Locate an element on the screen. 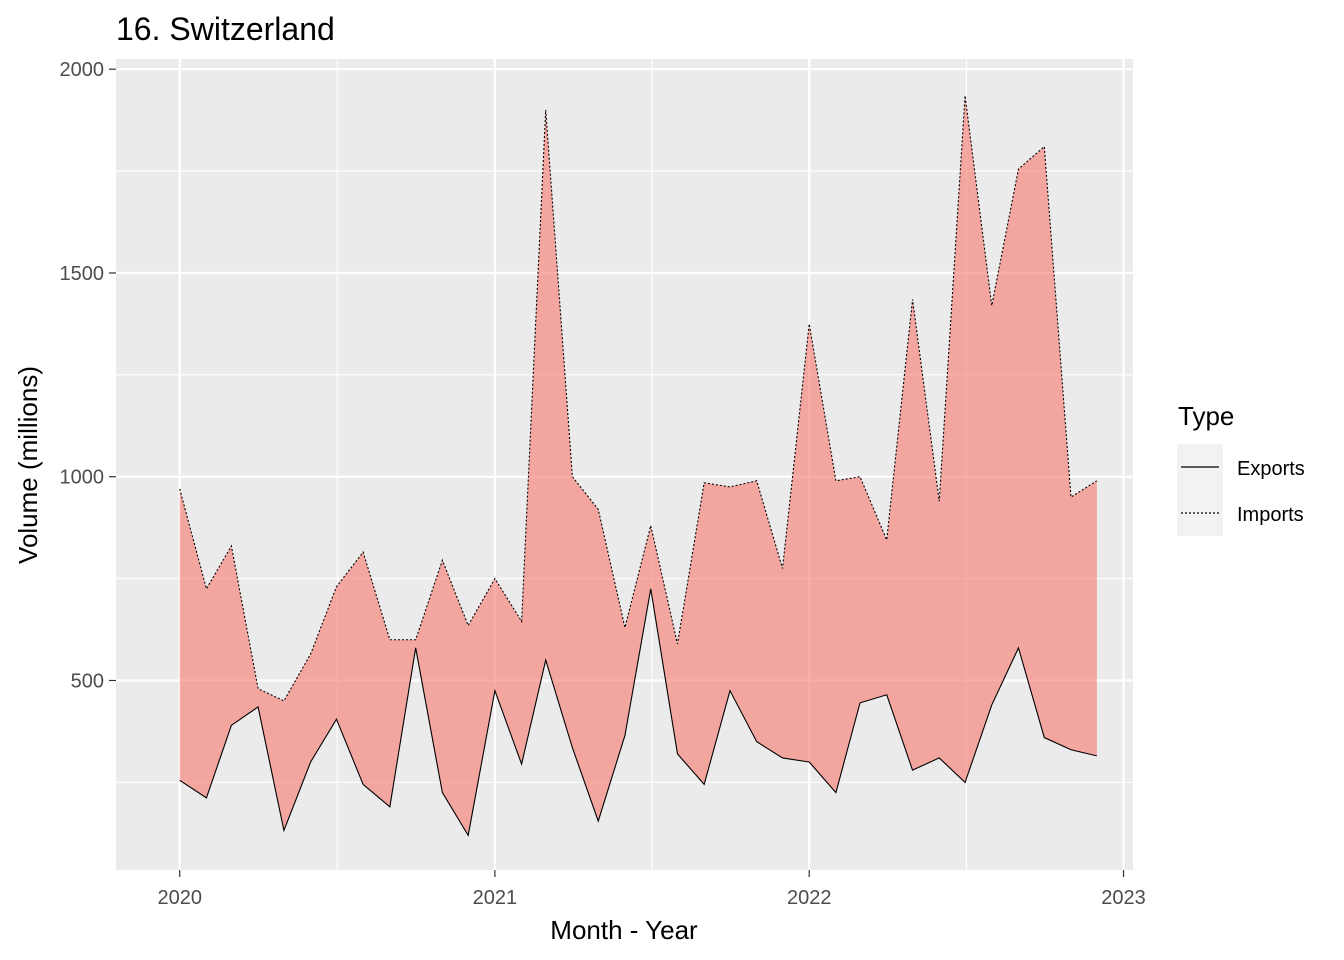 This screenshot has height=960, width=1344. y-tick-label: 500 is located at coordinates (87, 681).